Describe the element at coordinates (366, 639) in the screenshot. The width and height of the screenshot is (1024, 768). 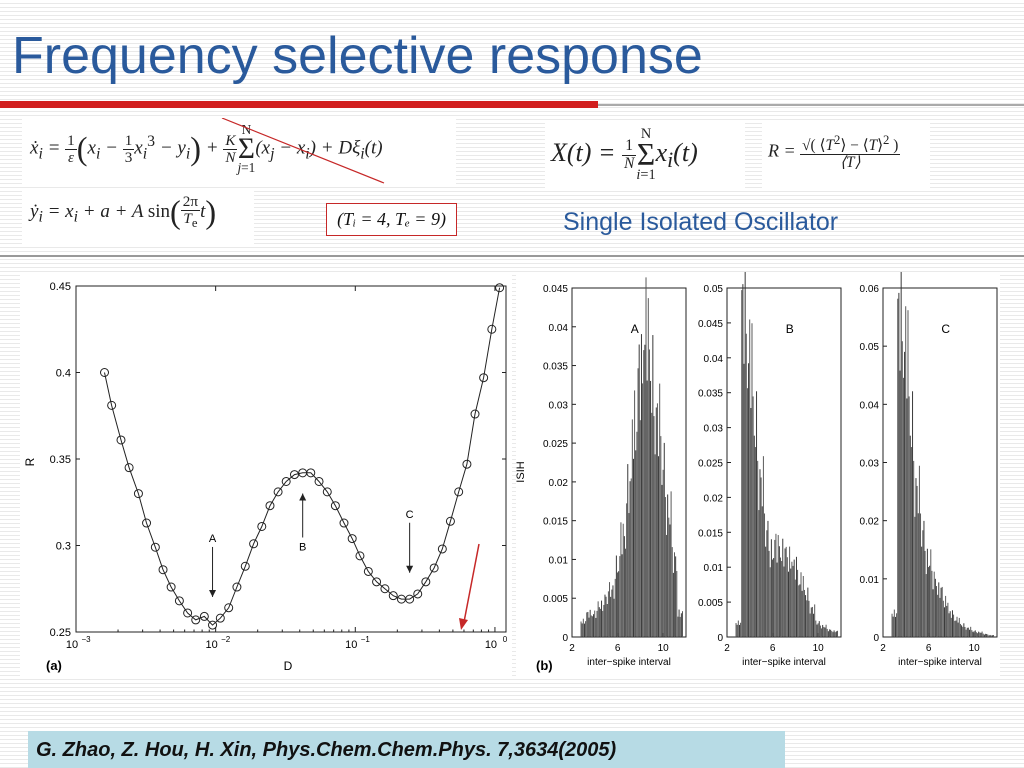
I see `panel-a-xtick-exponent: −1` at that location.